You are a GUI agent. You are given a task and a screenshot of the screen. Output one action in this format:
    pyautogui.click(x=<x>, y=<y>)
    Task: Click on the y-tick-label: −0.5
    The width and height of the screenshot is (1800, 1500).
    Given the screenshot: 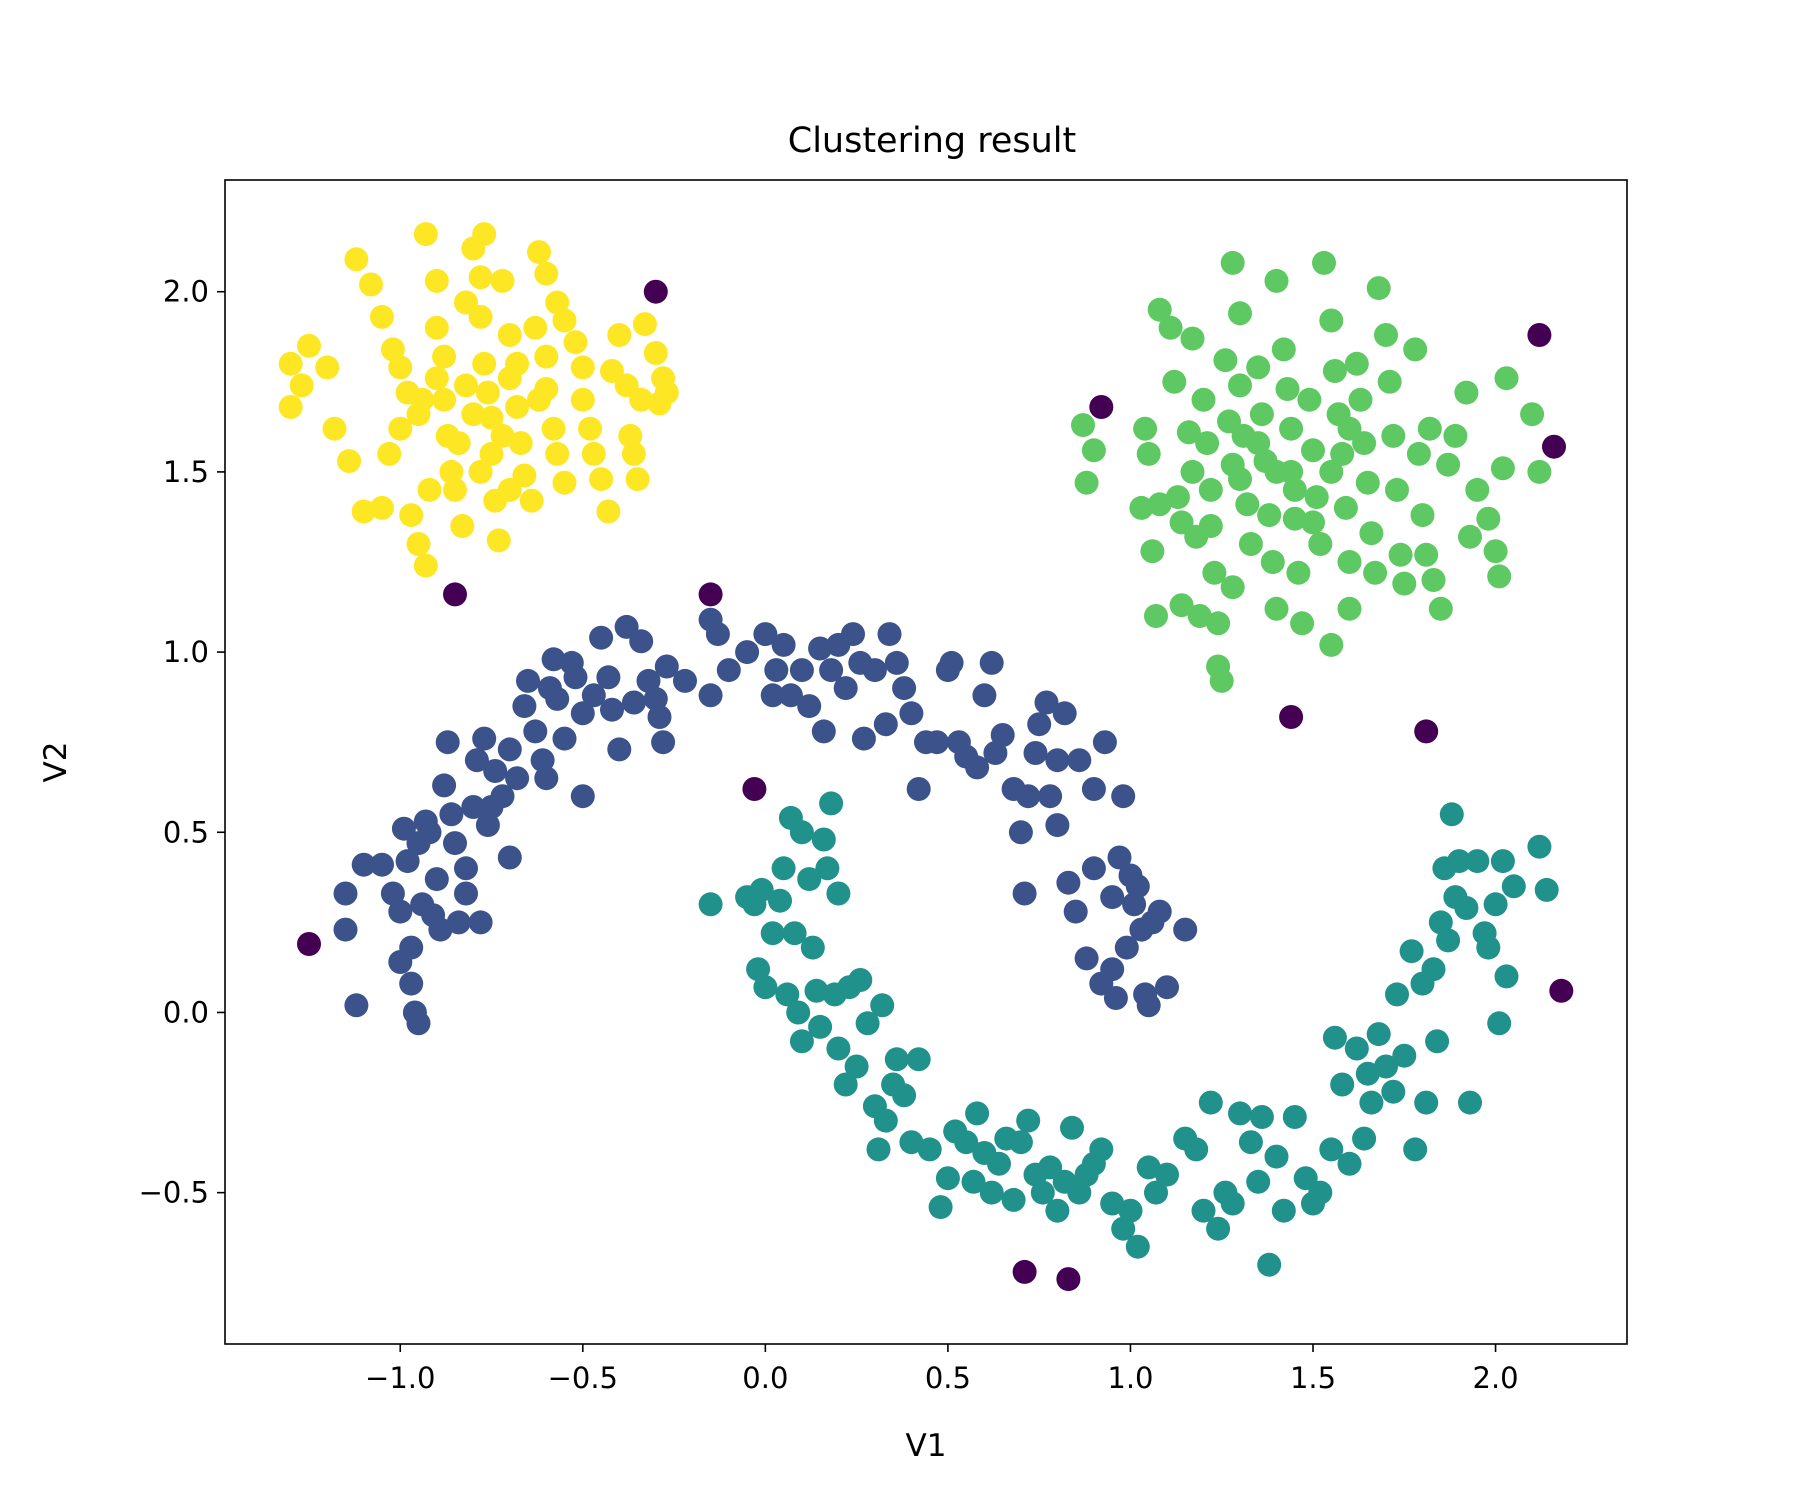 What is the action you would take?
    pyautogui.click(x=174, y=1193)
    